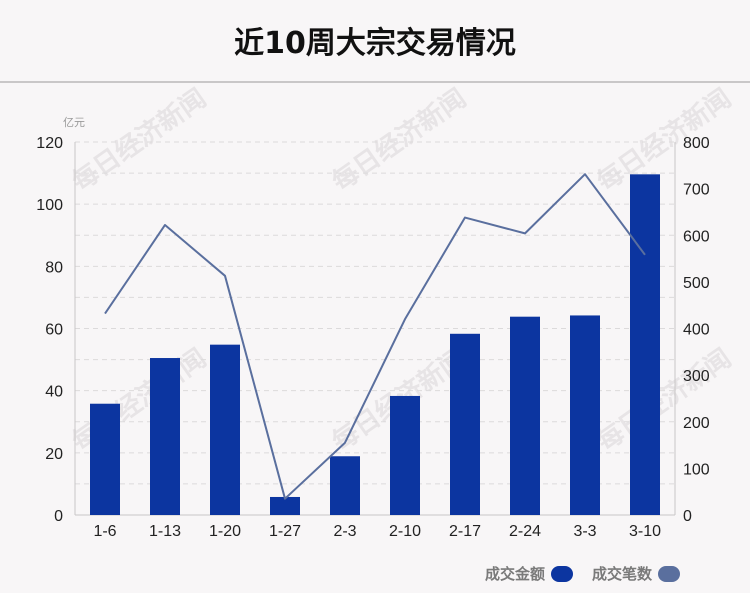 The width and height of the screenshot is (750, 593). What do you see at coordinates (375, 82) in the screenshot?
I see `title-divider` at bounding box center [375, 82].